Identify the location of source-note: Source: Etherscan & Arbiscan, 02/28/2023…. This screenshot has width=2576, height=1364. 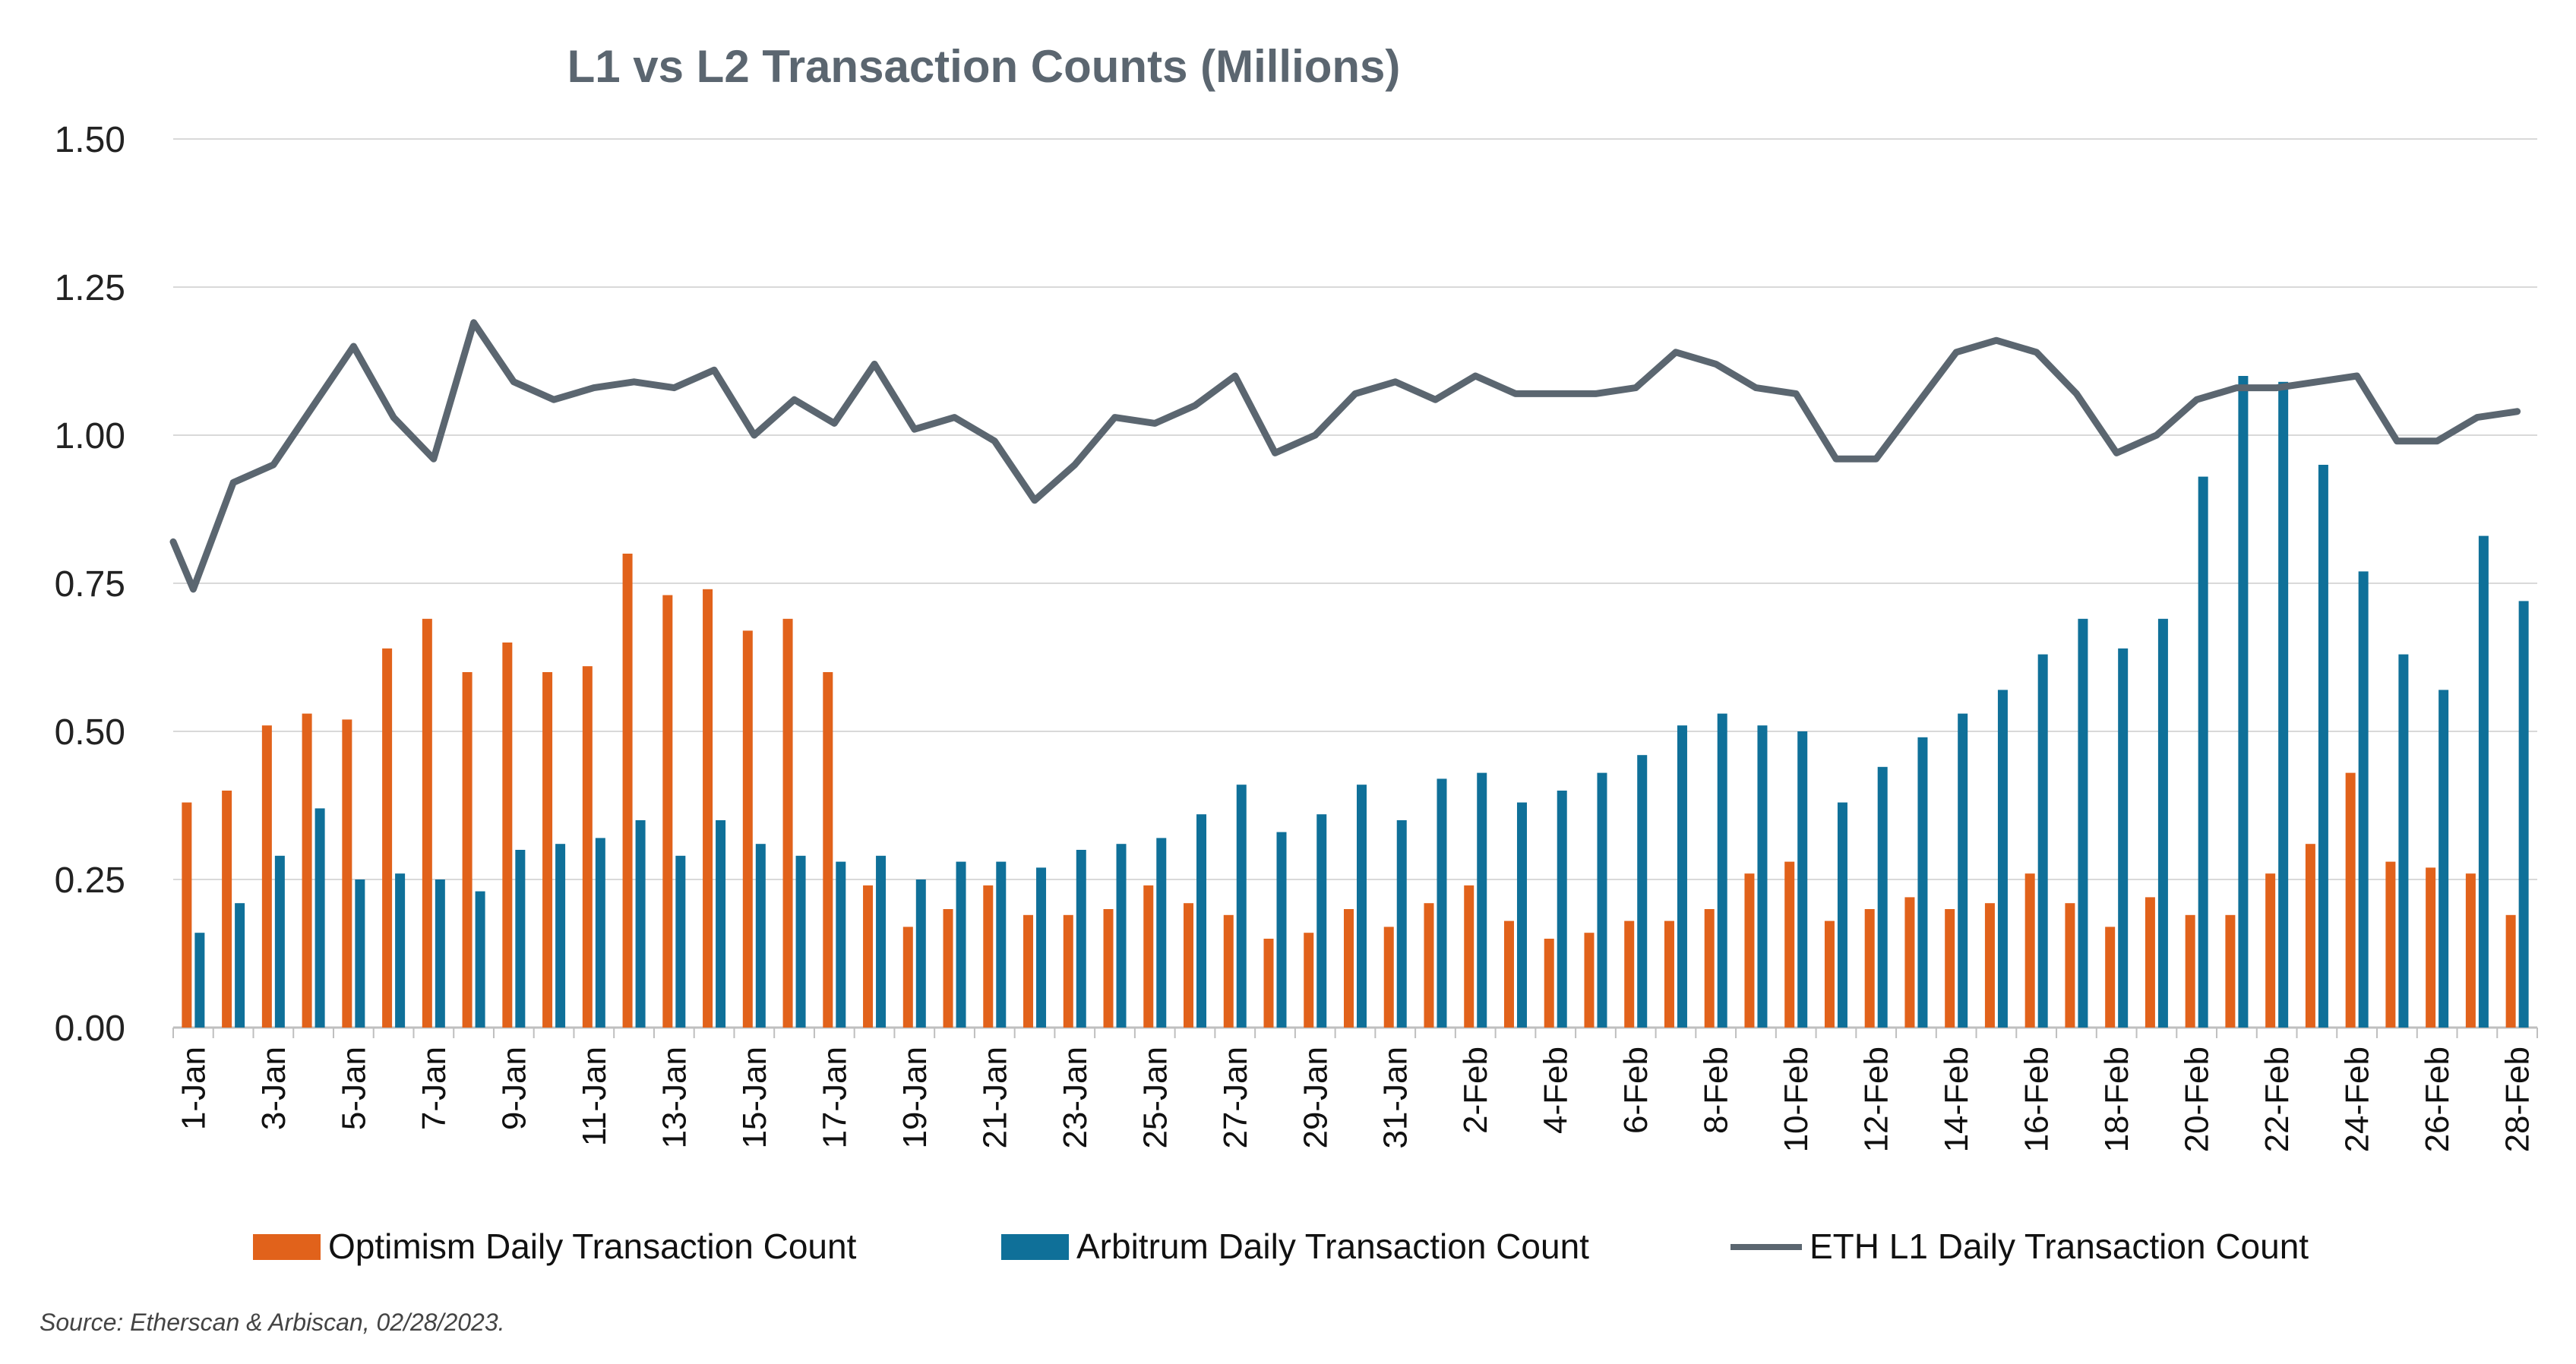
(272, 1322).